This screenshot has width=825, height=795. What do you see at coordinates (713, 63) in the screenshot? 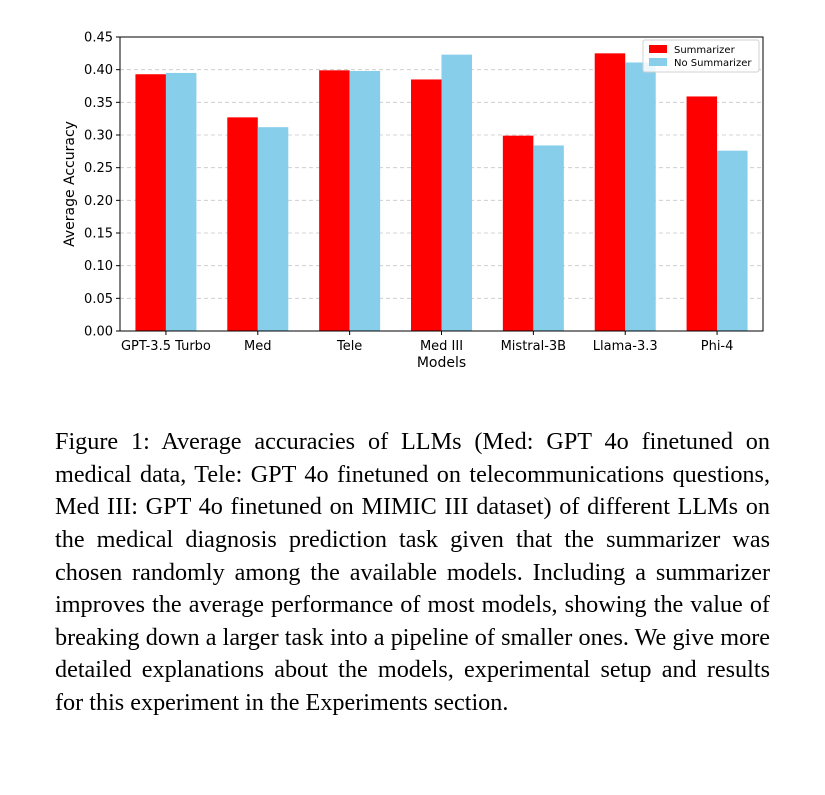
I see `legend-label: No Summarizer` at bounding box center [713, 63].